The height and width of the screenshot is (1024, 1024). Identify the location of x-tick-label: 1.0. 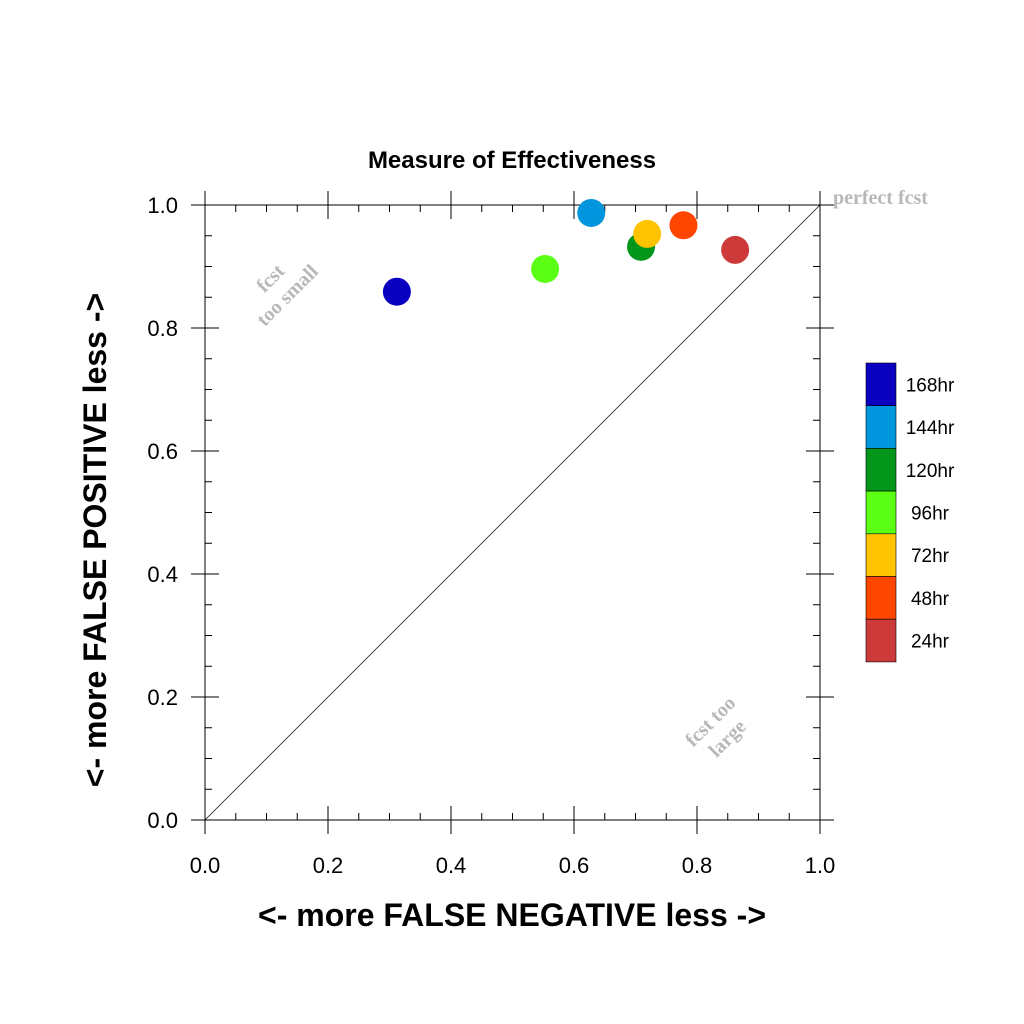
(820, 865).